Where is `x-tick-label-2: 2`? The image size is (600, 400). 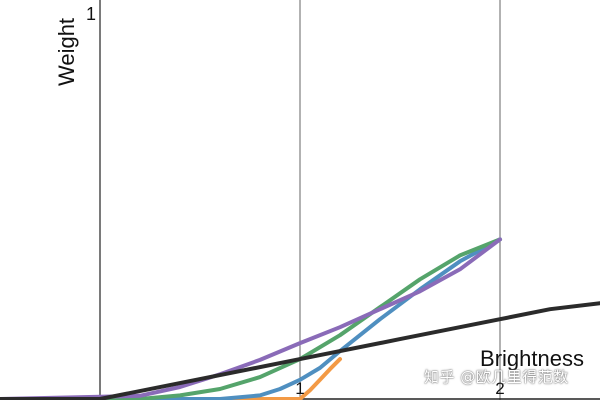 x-tick-label-2: 2 is located at coordinates (499, 388).